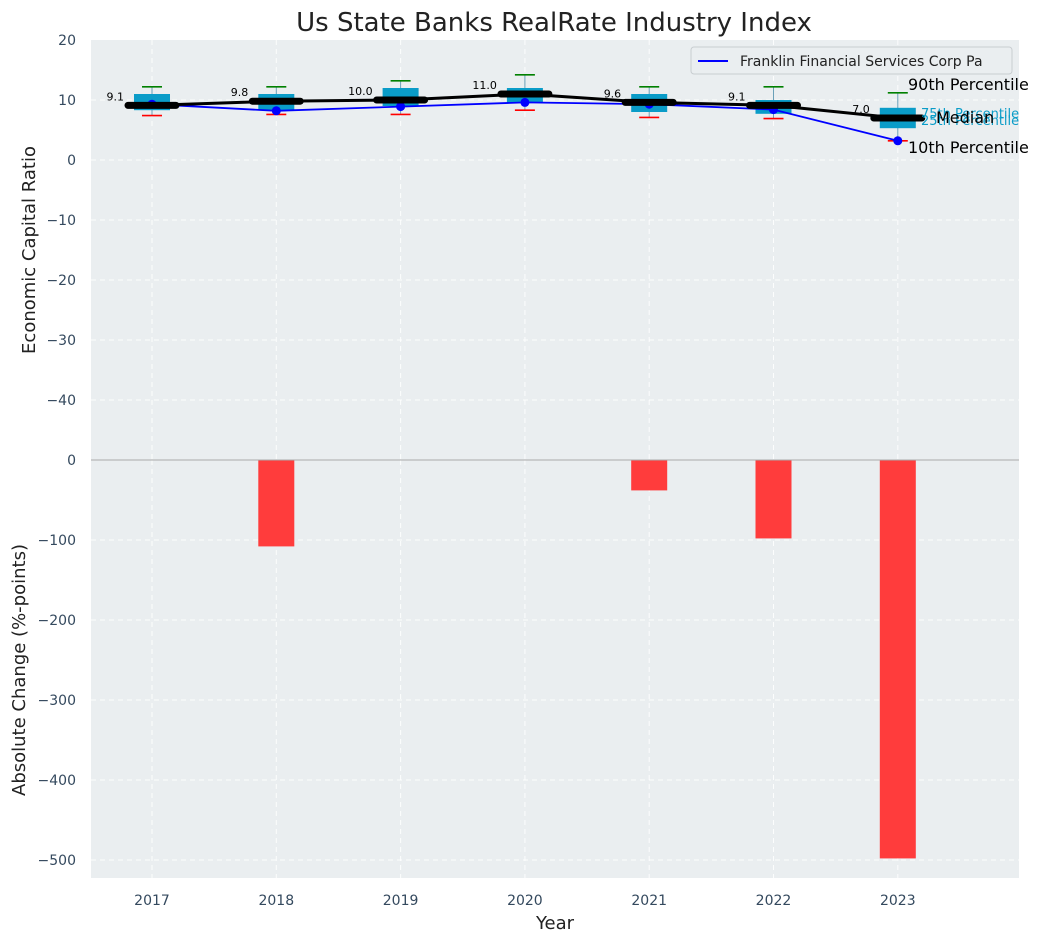  Describe the element at coordinates (61, 251) in the screenshot. I see `top-y-ticks: 20 10 0 −10 −20 −30 −40 0` at that location.